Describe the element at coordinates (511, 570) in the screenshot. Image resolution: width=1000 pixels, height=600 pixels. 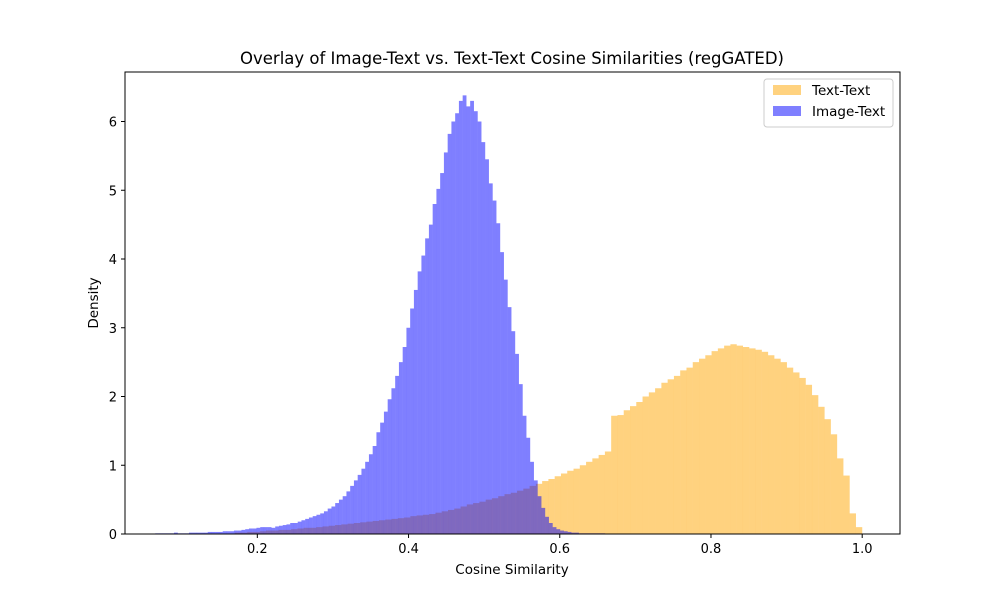
I see `x-axis-label: Cosine Similarity` at that location.